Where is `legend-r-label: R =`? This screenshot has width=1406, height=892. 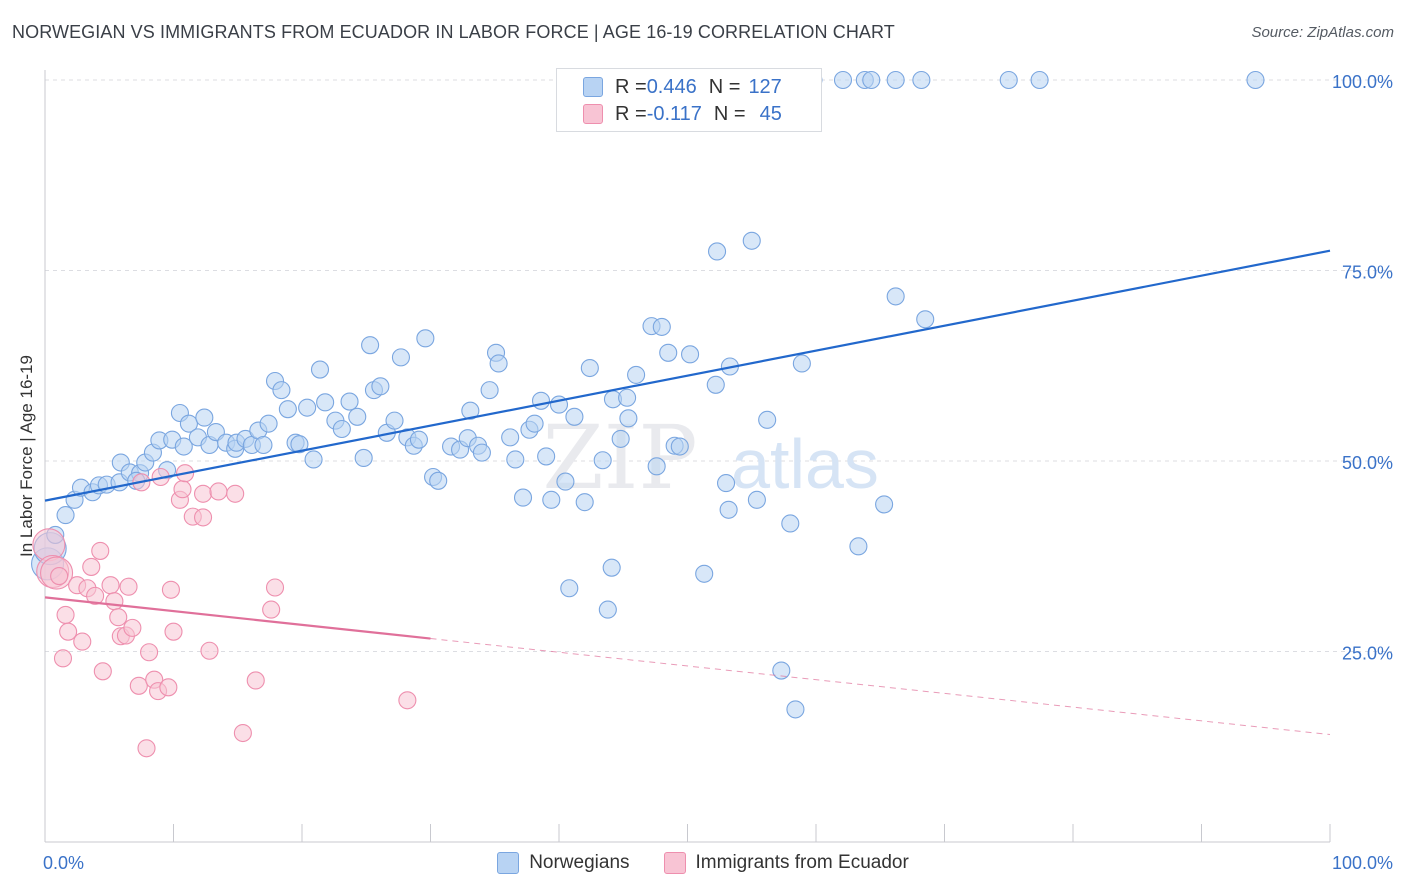
legend-r-label: R = is located at coordinates (631, 86).